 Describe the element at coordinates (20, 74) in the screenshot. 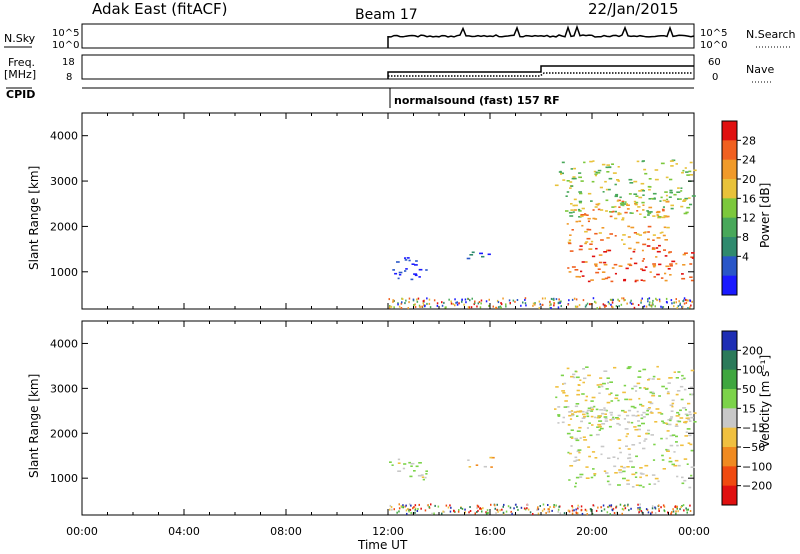

I see `freq-unit: [MHz]` at that location.